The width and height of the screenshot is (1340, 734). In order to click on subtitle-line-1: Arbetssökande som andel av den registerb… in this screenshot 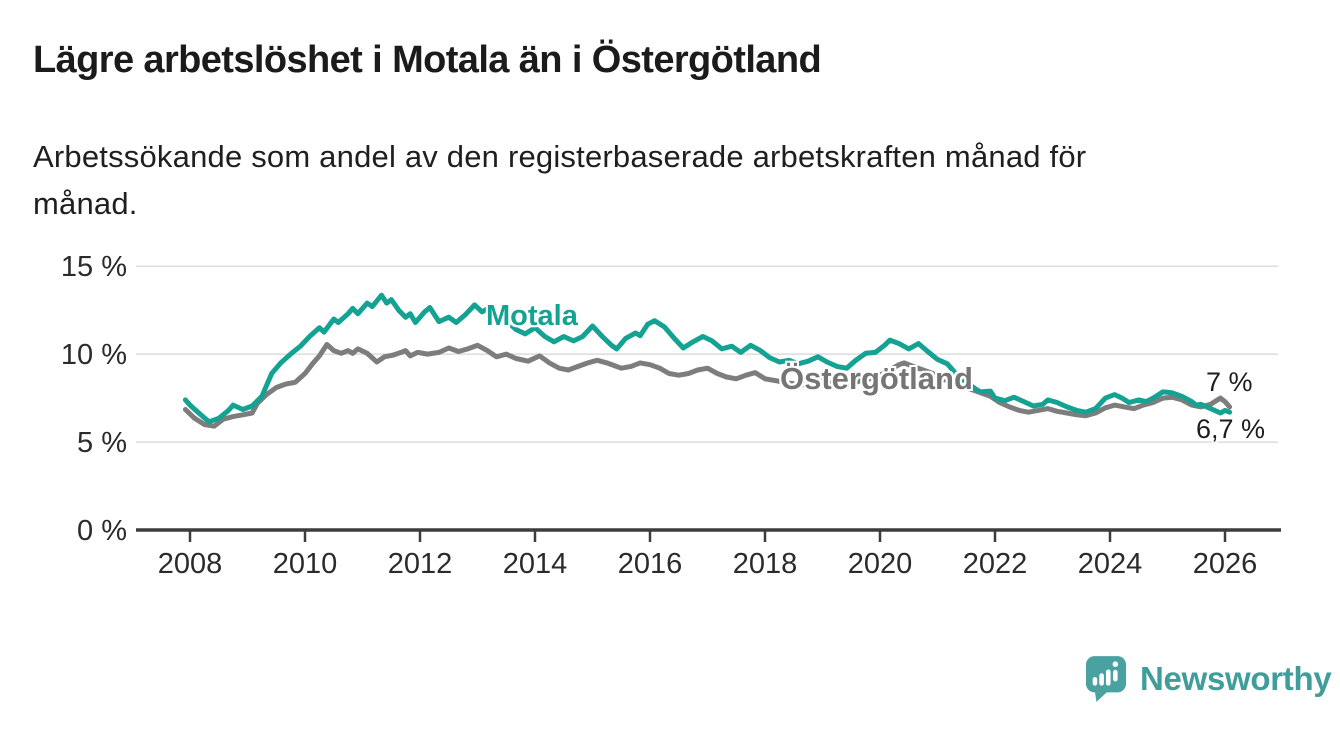, I will do `click(560, 156)`.